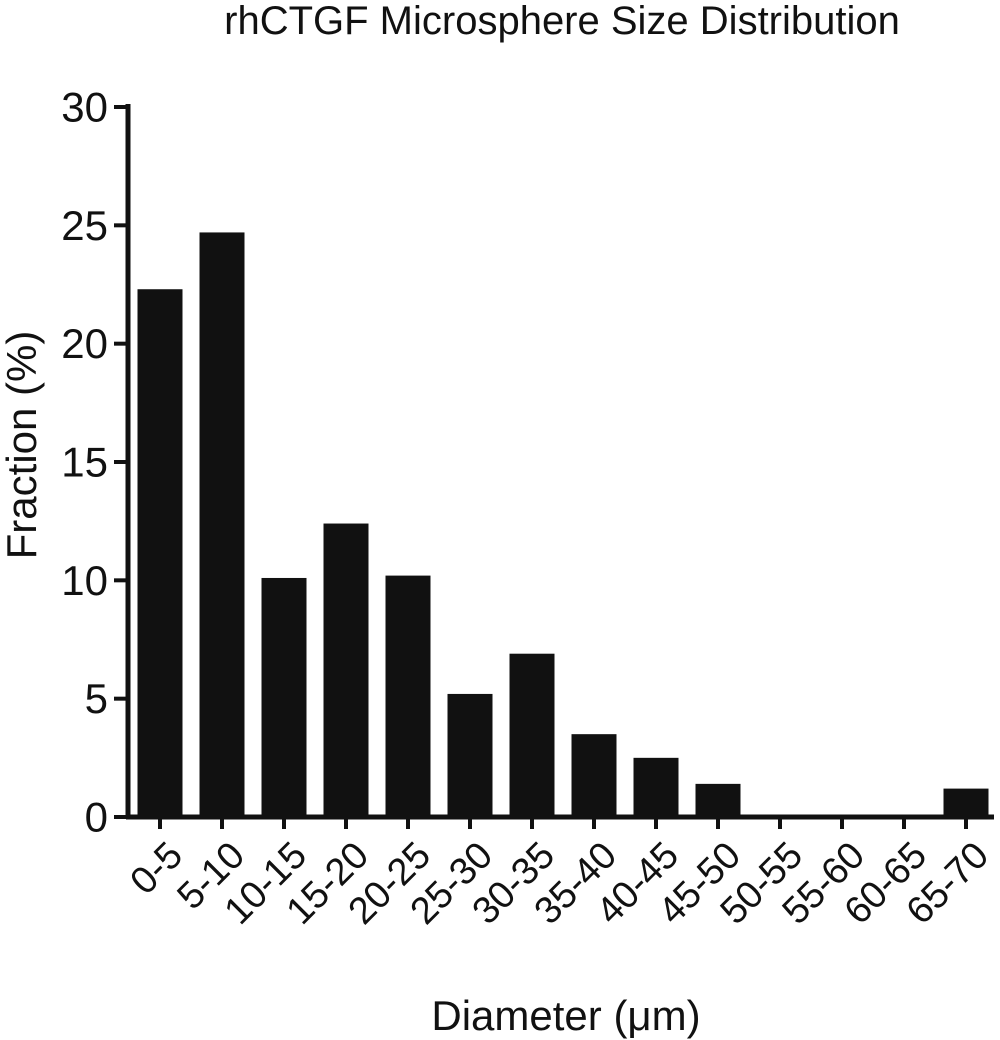 Image resolution: width=1000 pixels, height=1040 pixels. I want to click on chart-title: rhCTGF Microsphere Size Distribution, so click(562, 21).